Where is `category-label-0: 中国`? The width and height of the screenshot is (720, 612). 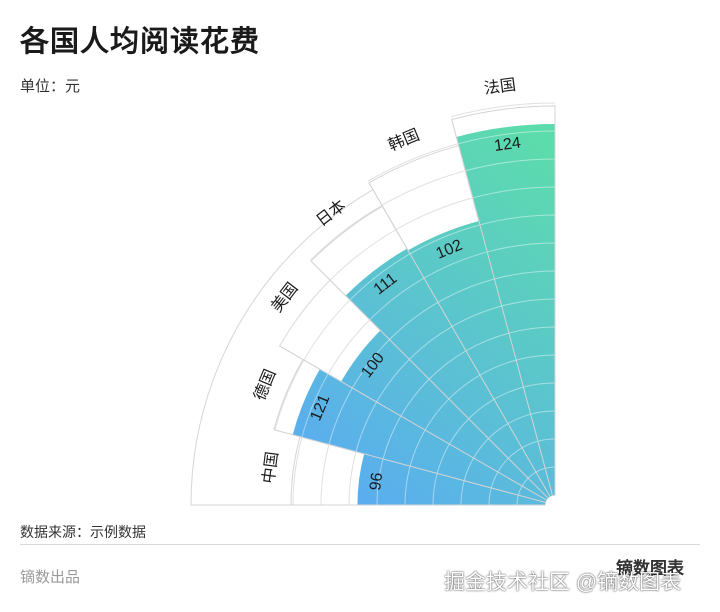 category-label-0: 中国 is located at coordinates (271, 468).